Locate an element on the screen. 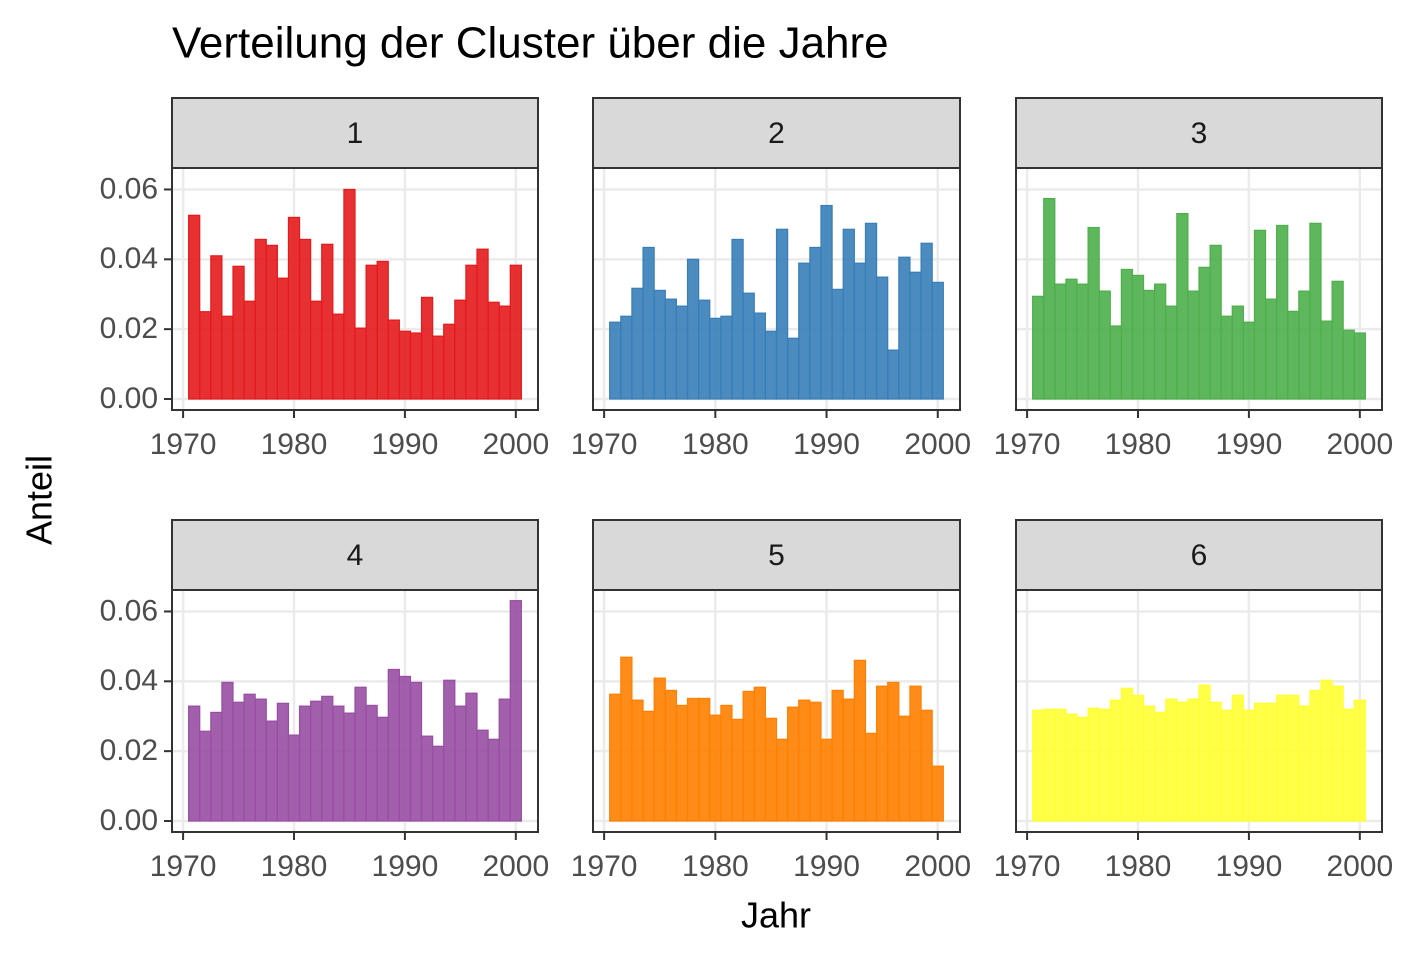 The image size is (1406, 965). facet-label: 2 is located at coordinates (776, 133).